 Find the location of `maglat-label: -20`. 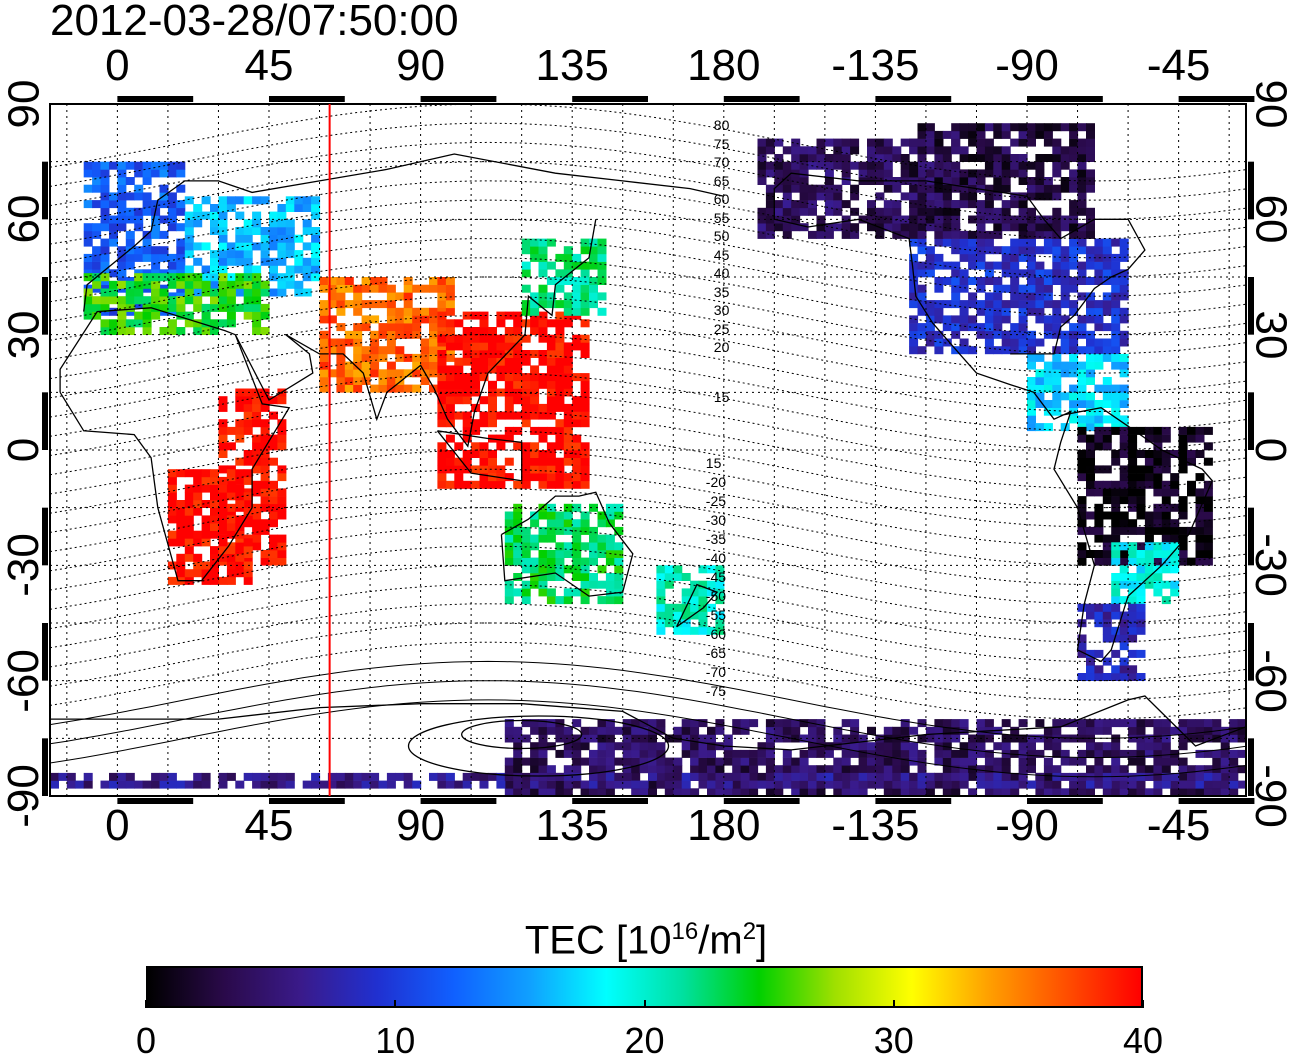

maglat-label: -20 is located at coordinates (716, 482).